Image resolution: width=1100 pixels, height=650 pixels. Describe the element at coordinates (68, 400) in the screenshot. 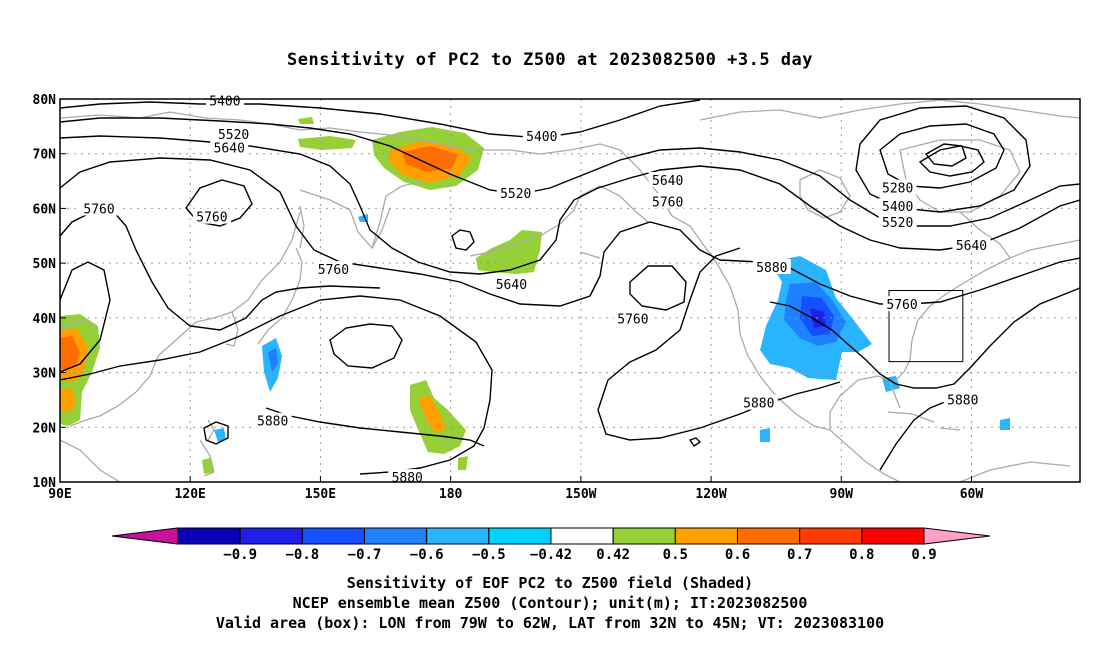

I see `shade-china-south-orange` at that location.